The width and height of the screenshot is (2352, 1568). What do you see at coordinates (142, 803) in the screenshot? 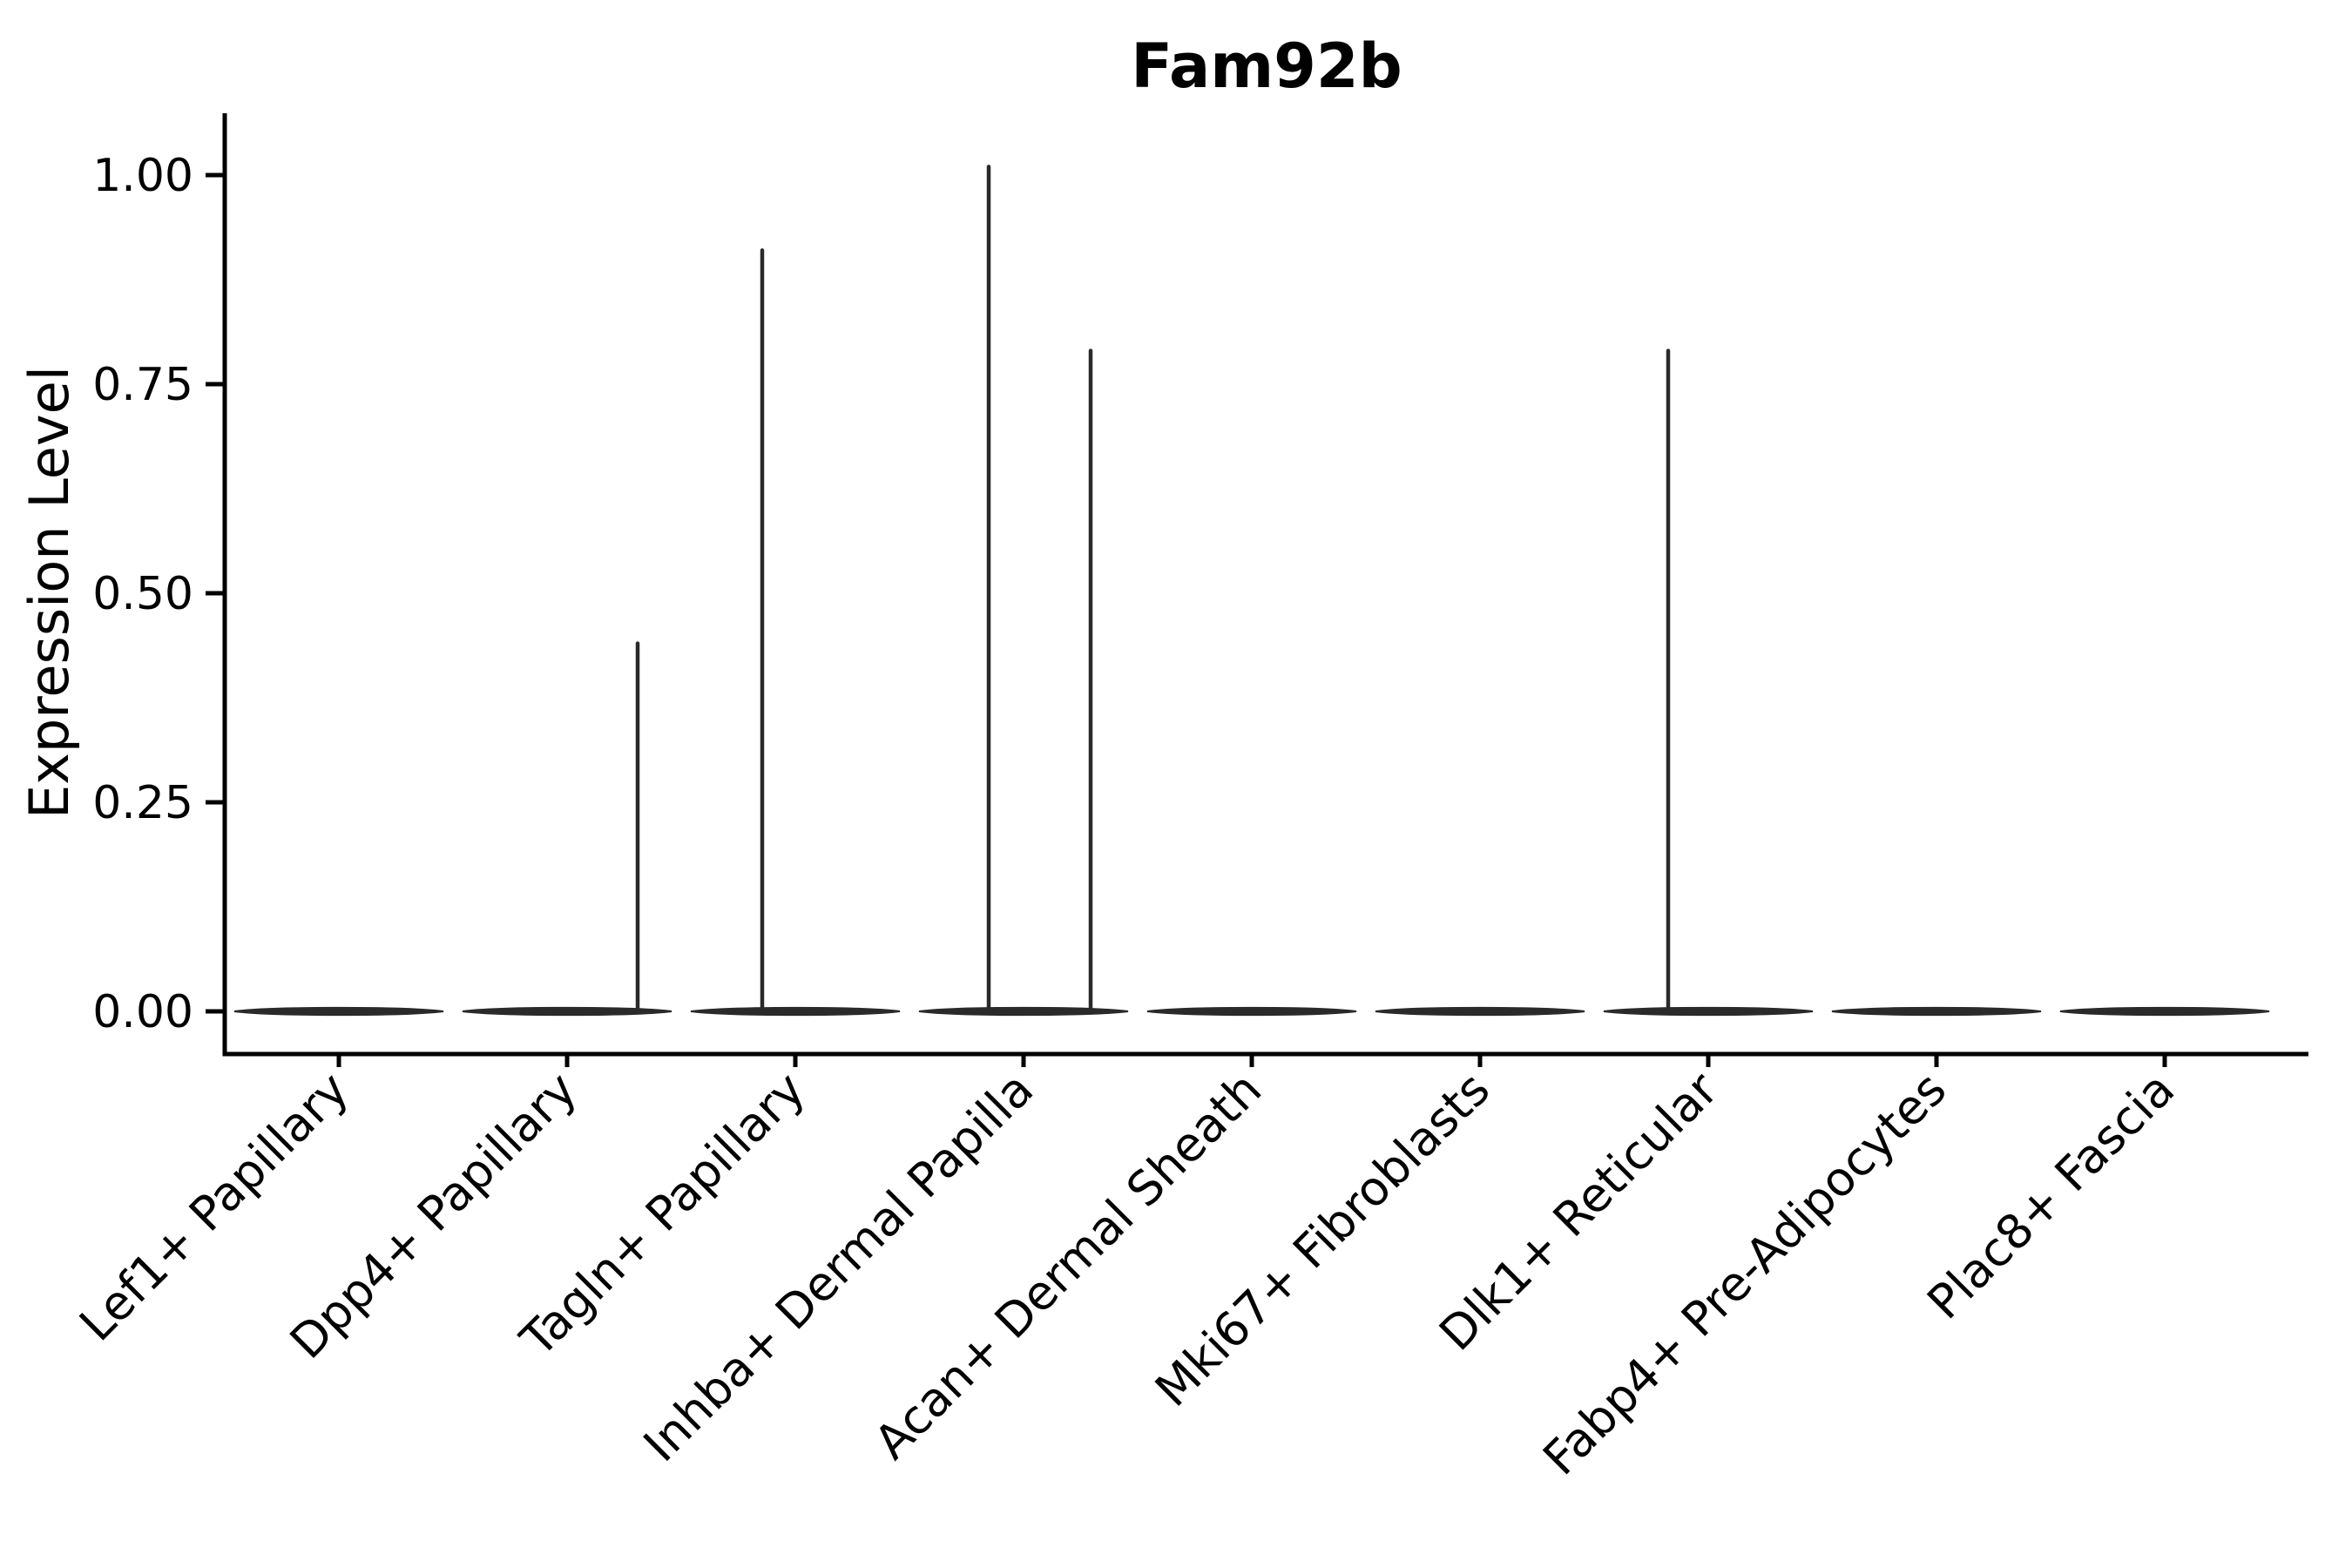
I see `y-tick-label: 0.25` at bounding box center [142, 803].